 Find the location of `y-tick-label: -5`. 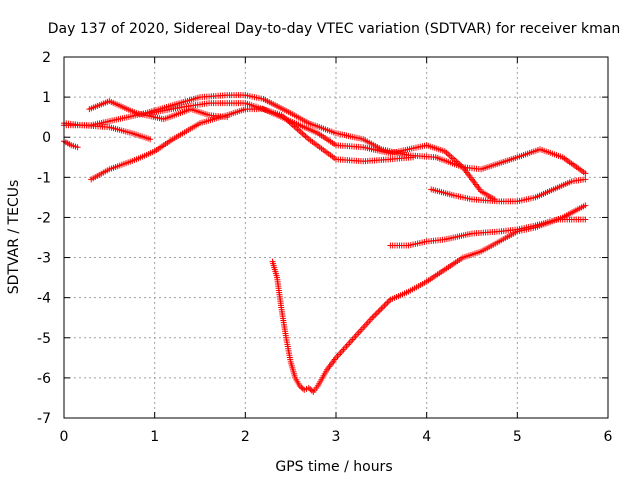

y-tick-label: -5 is located at coordinates (44, 339).